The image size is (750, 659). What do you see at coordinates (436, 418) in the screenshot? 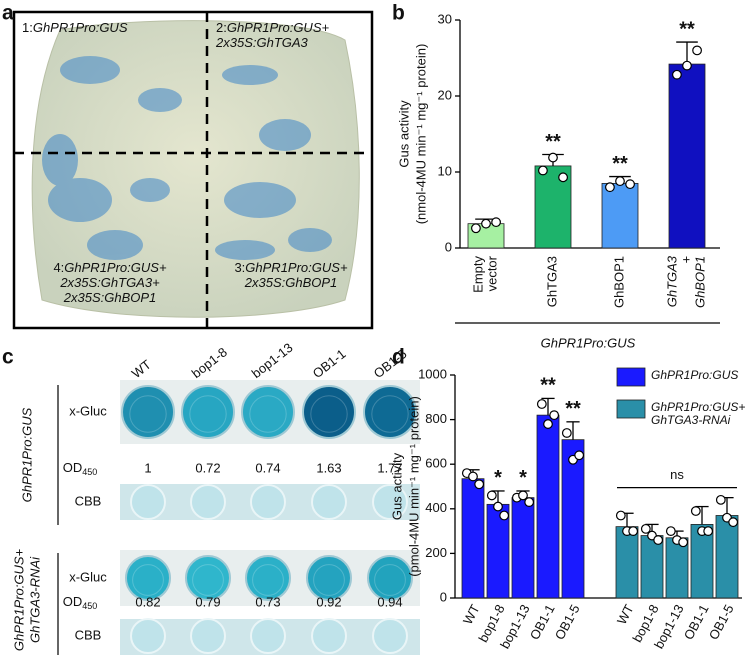
I see `y-tick-label: 800` at bounding box center [436, 418].